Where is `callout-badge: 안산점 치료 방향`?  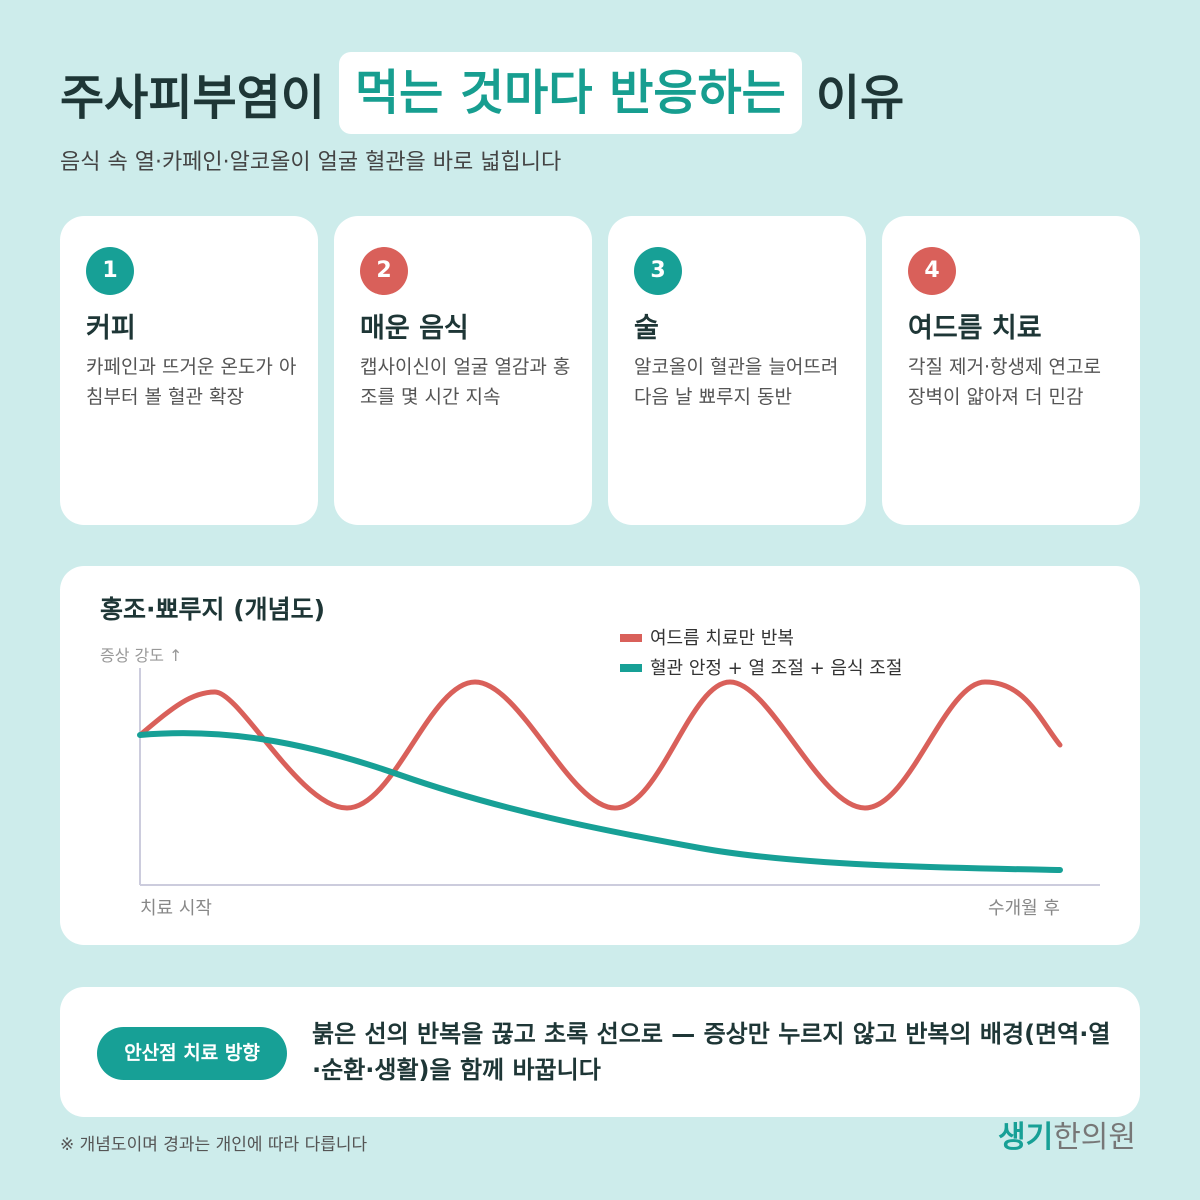
callout-badge: 안산점 치료 방향 is located at coordinates (192, 1053).